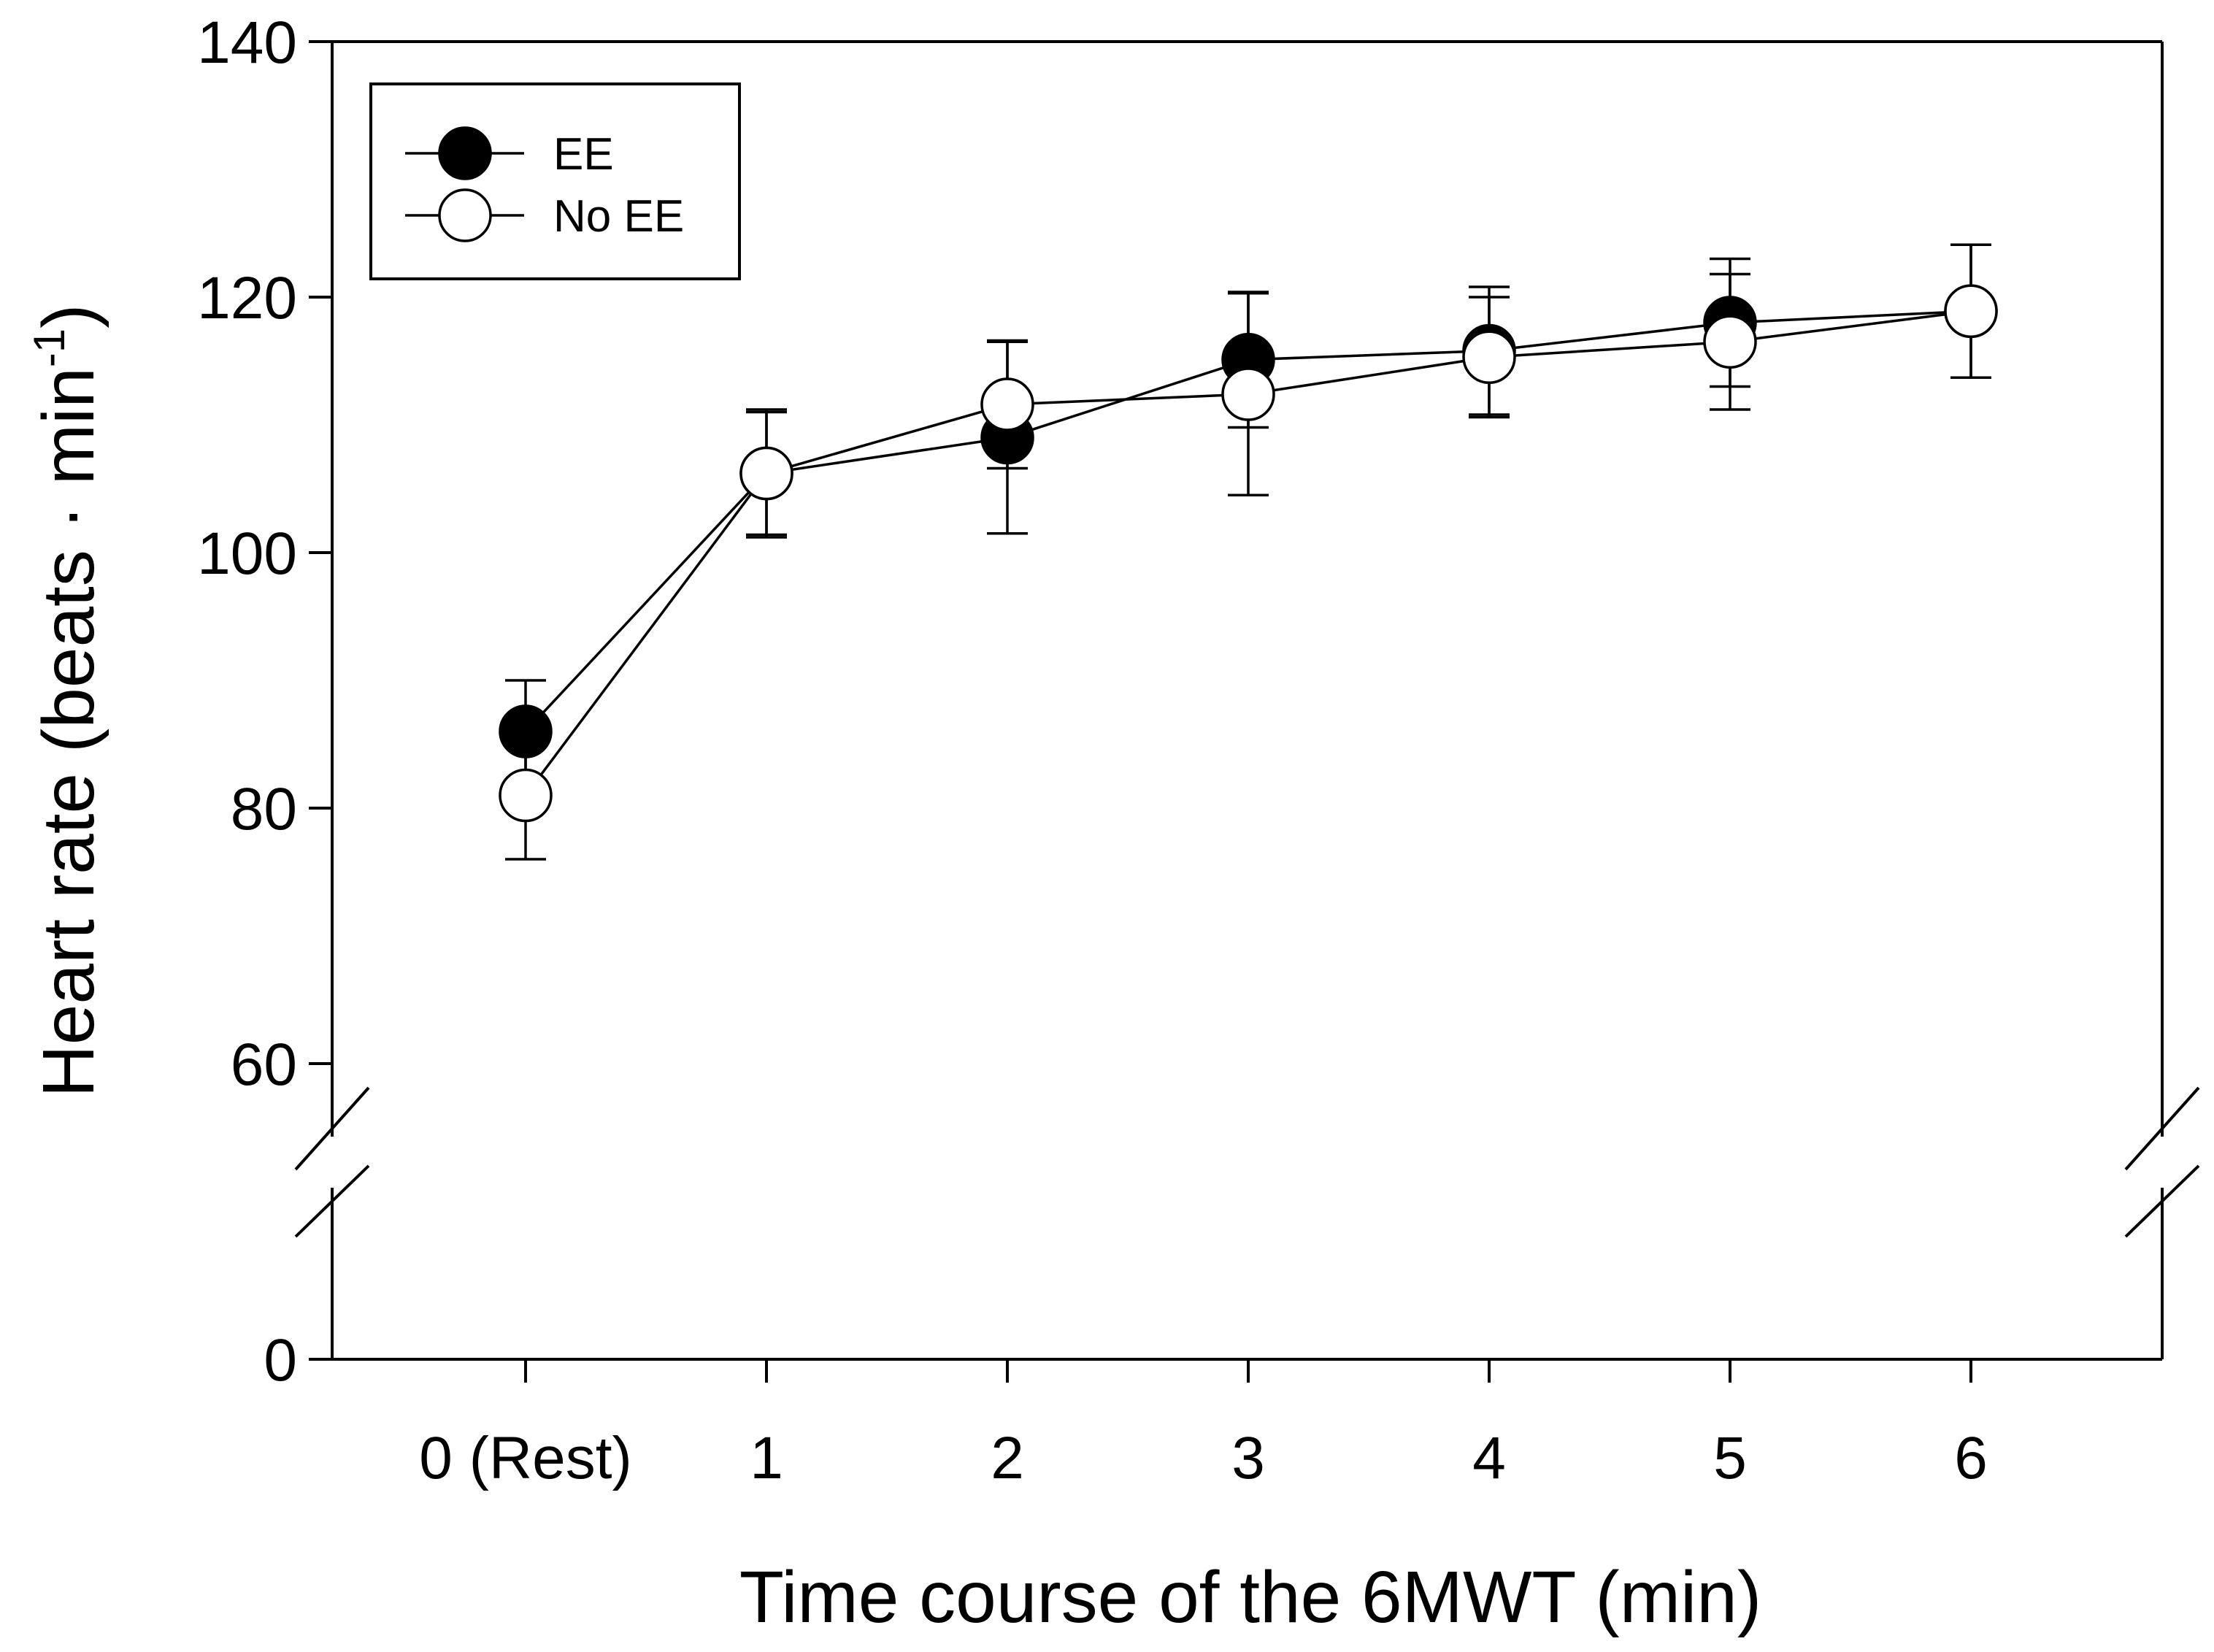 This screenshot has width=2214, height=1652. Describe the element at coordinates (1489, 1458) in the screenshot. I see `x-tick-label: 4` at that location.